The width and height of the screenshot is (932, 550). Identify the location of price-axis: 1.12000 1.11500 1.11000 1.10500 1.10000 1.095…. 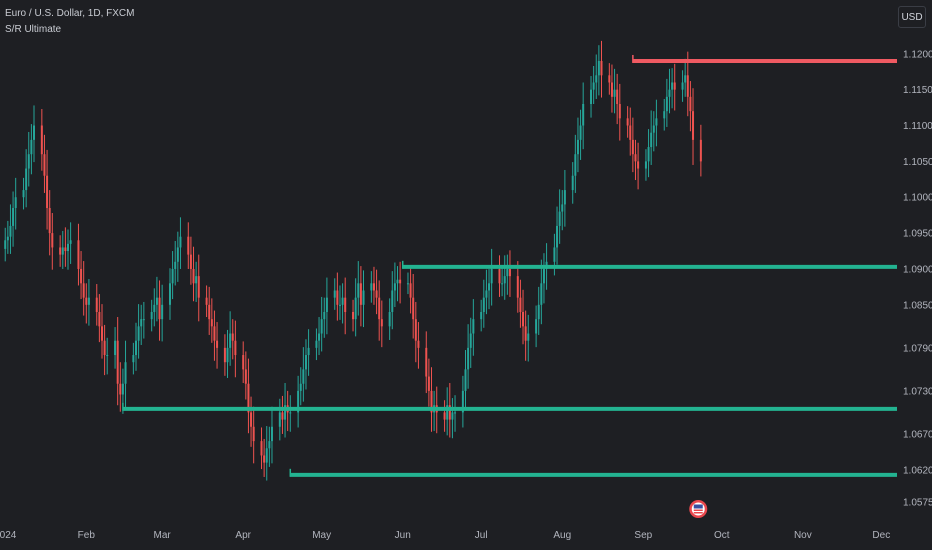
(914, 275).